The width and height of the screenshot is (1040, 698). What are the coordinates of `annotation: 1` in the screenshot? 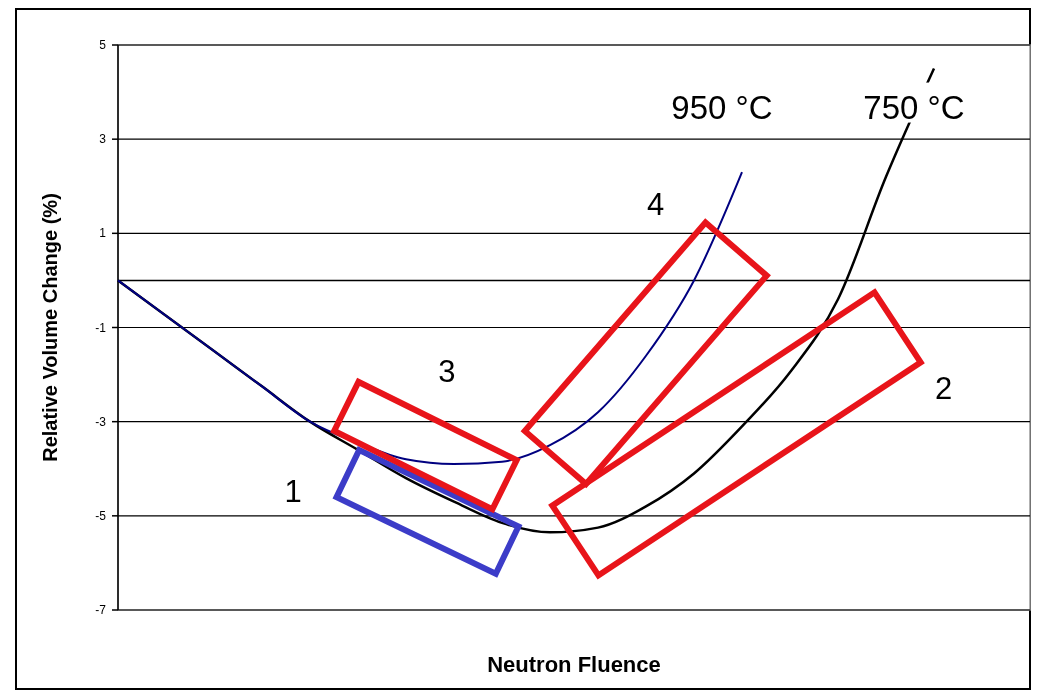 It's located at (293, 492).